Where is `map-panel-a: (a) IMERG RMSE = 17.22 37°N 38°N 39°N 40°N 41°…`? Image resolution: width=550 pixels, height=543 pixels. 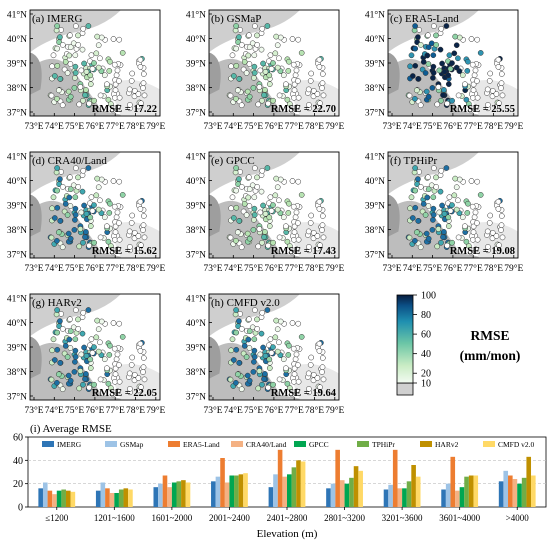
map-panel-a: (a) IMERG RMSE = 17.22 37°N 38°N 39°N 40°N 41°… is located at coordinates (86, 71).